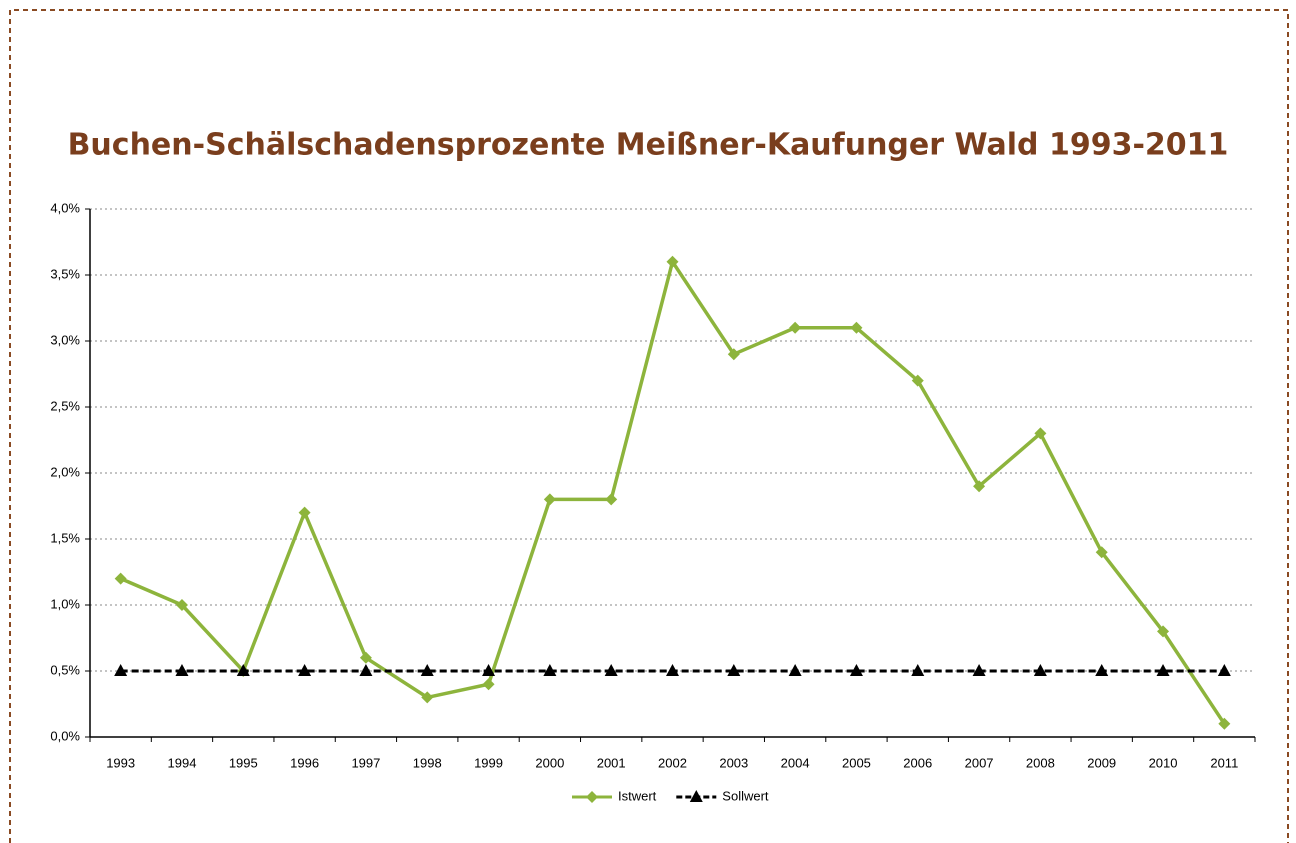 This screenshot has width=1296, height=843. I want to click on y-tick-label: 3,0%, so click(65, 339).